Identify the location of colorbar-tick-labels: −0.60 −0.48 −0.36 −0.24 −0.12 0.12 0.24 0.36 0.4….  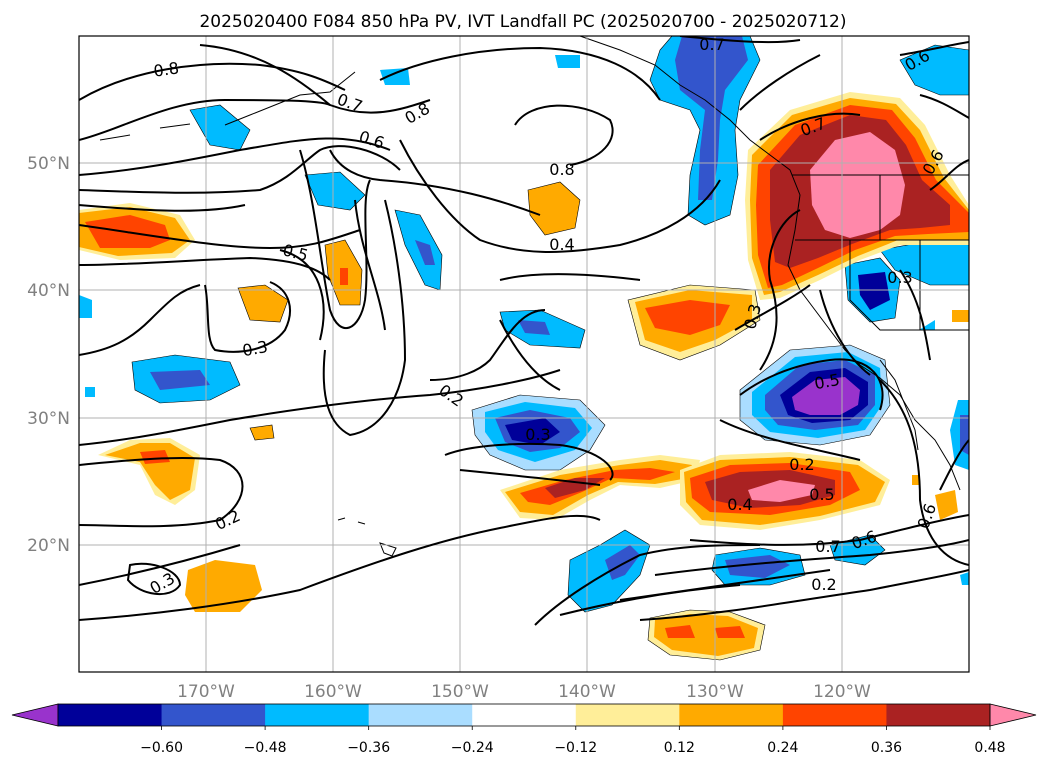
(573, 741).